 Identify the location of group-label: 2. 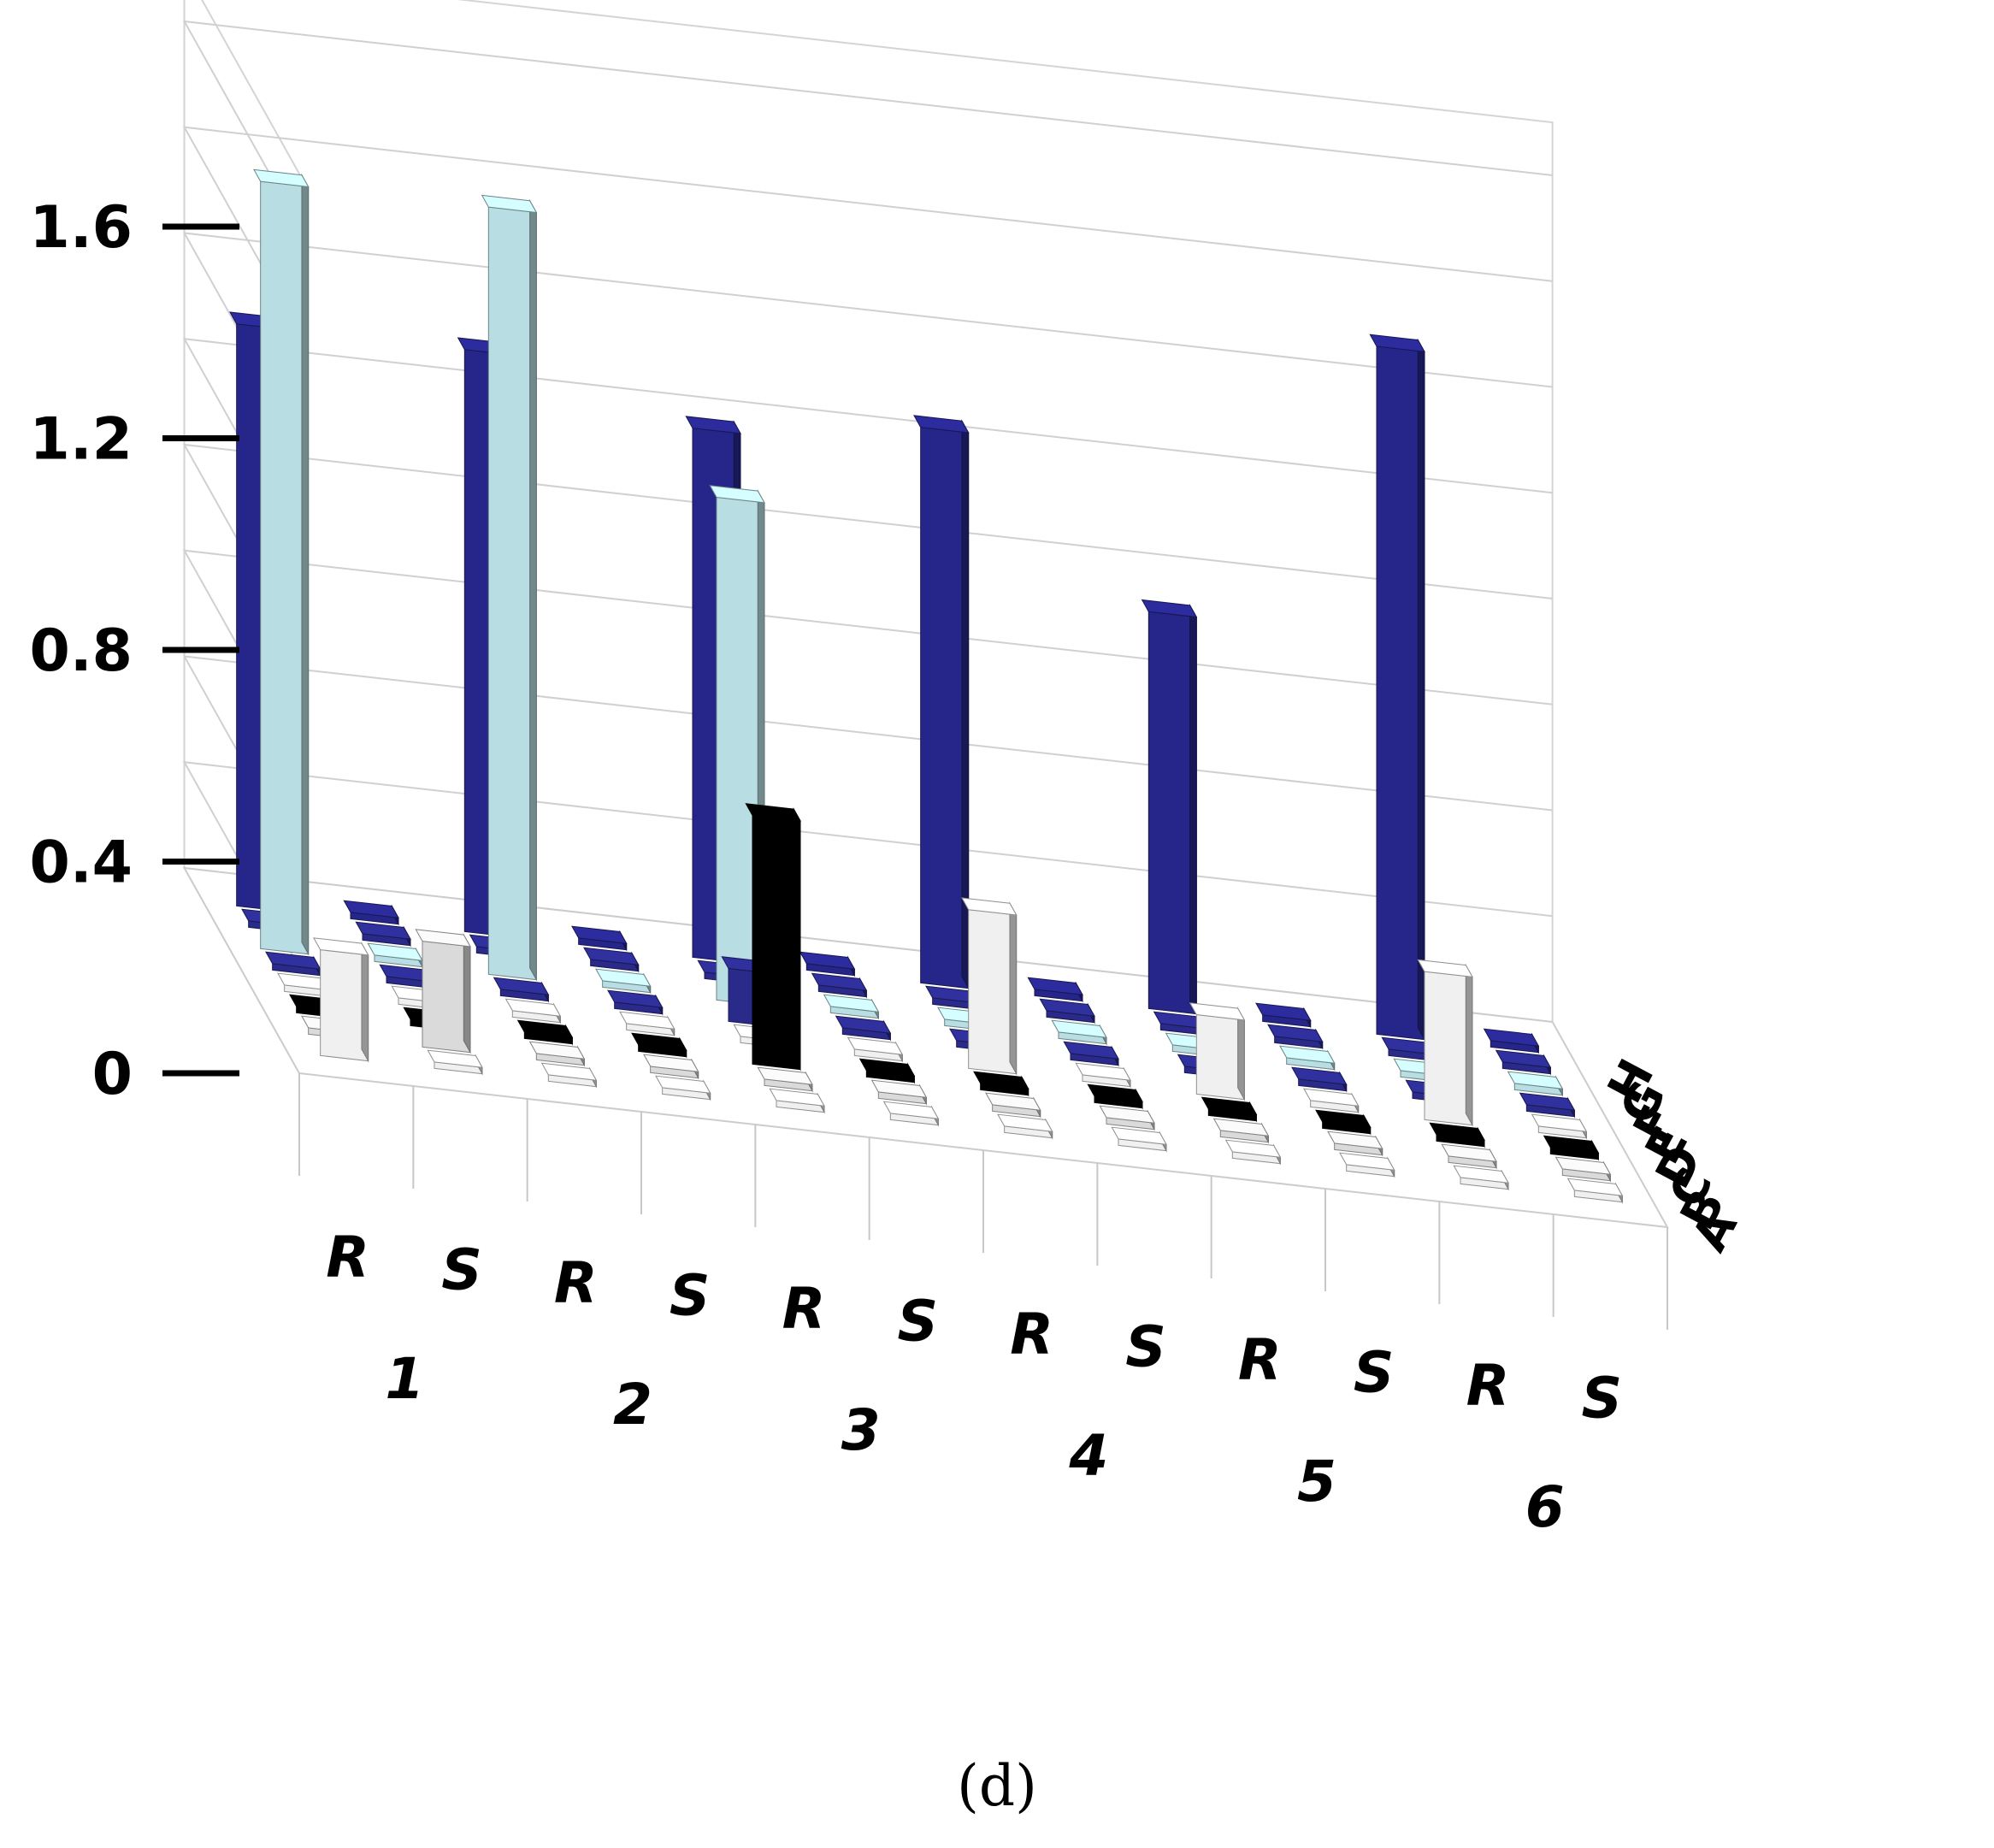
(632, 1405).